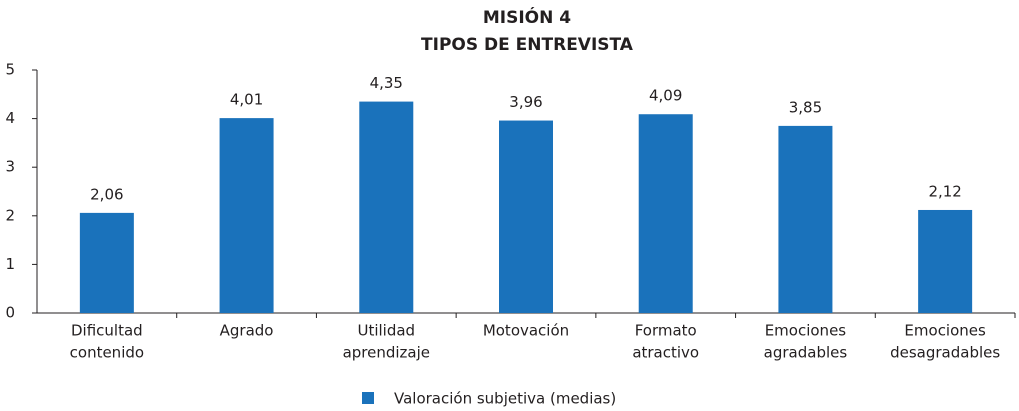 Image resolution: width=1019 pixels, height=411 pixels. Describe the element at coordinates (368, 398) in the screenshot. I see `legend-swatch` at that location.